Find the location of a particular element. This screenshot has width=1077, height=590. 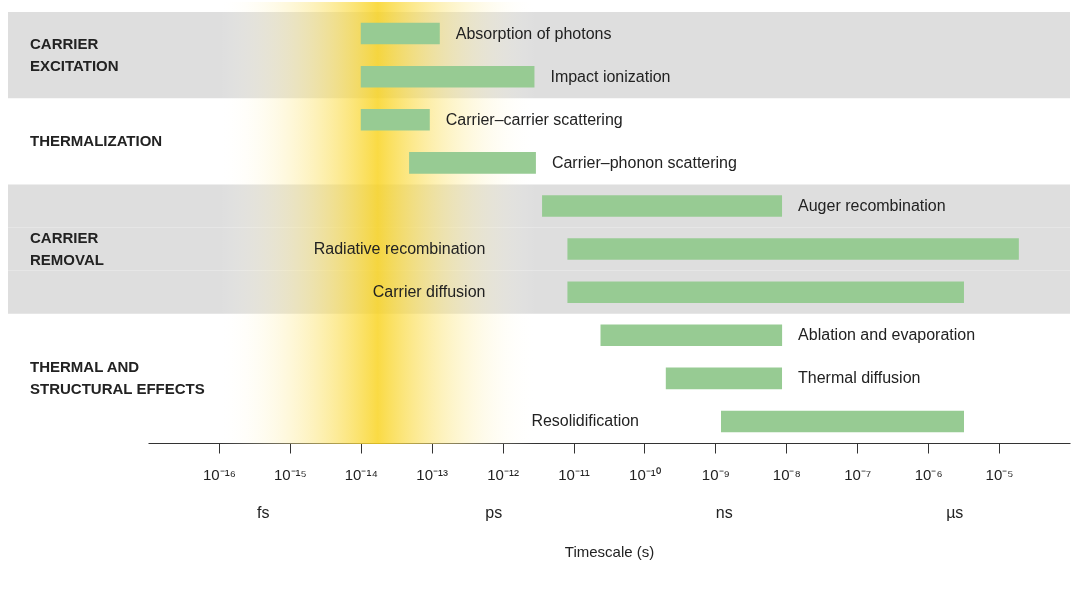

x-tick-label: 10⁻⁷ is located at coordinates (858, 474).